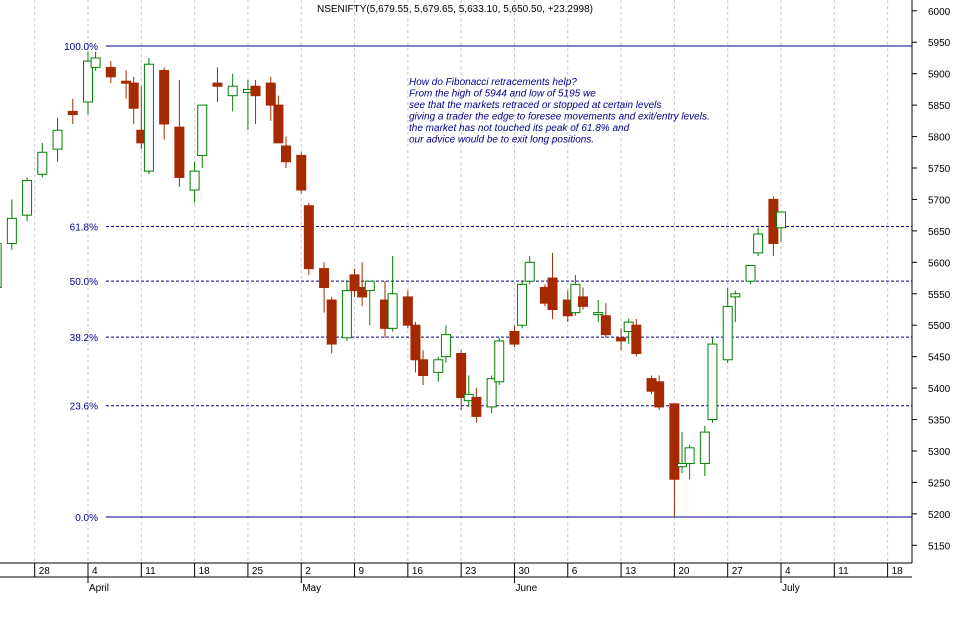 The width and height of the screenshot is (954, 617). I want to click on y-tick-label: 5250, so click(939, 483).